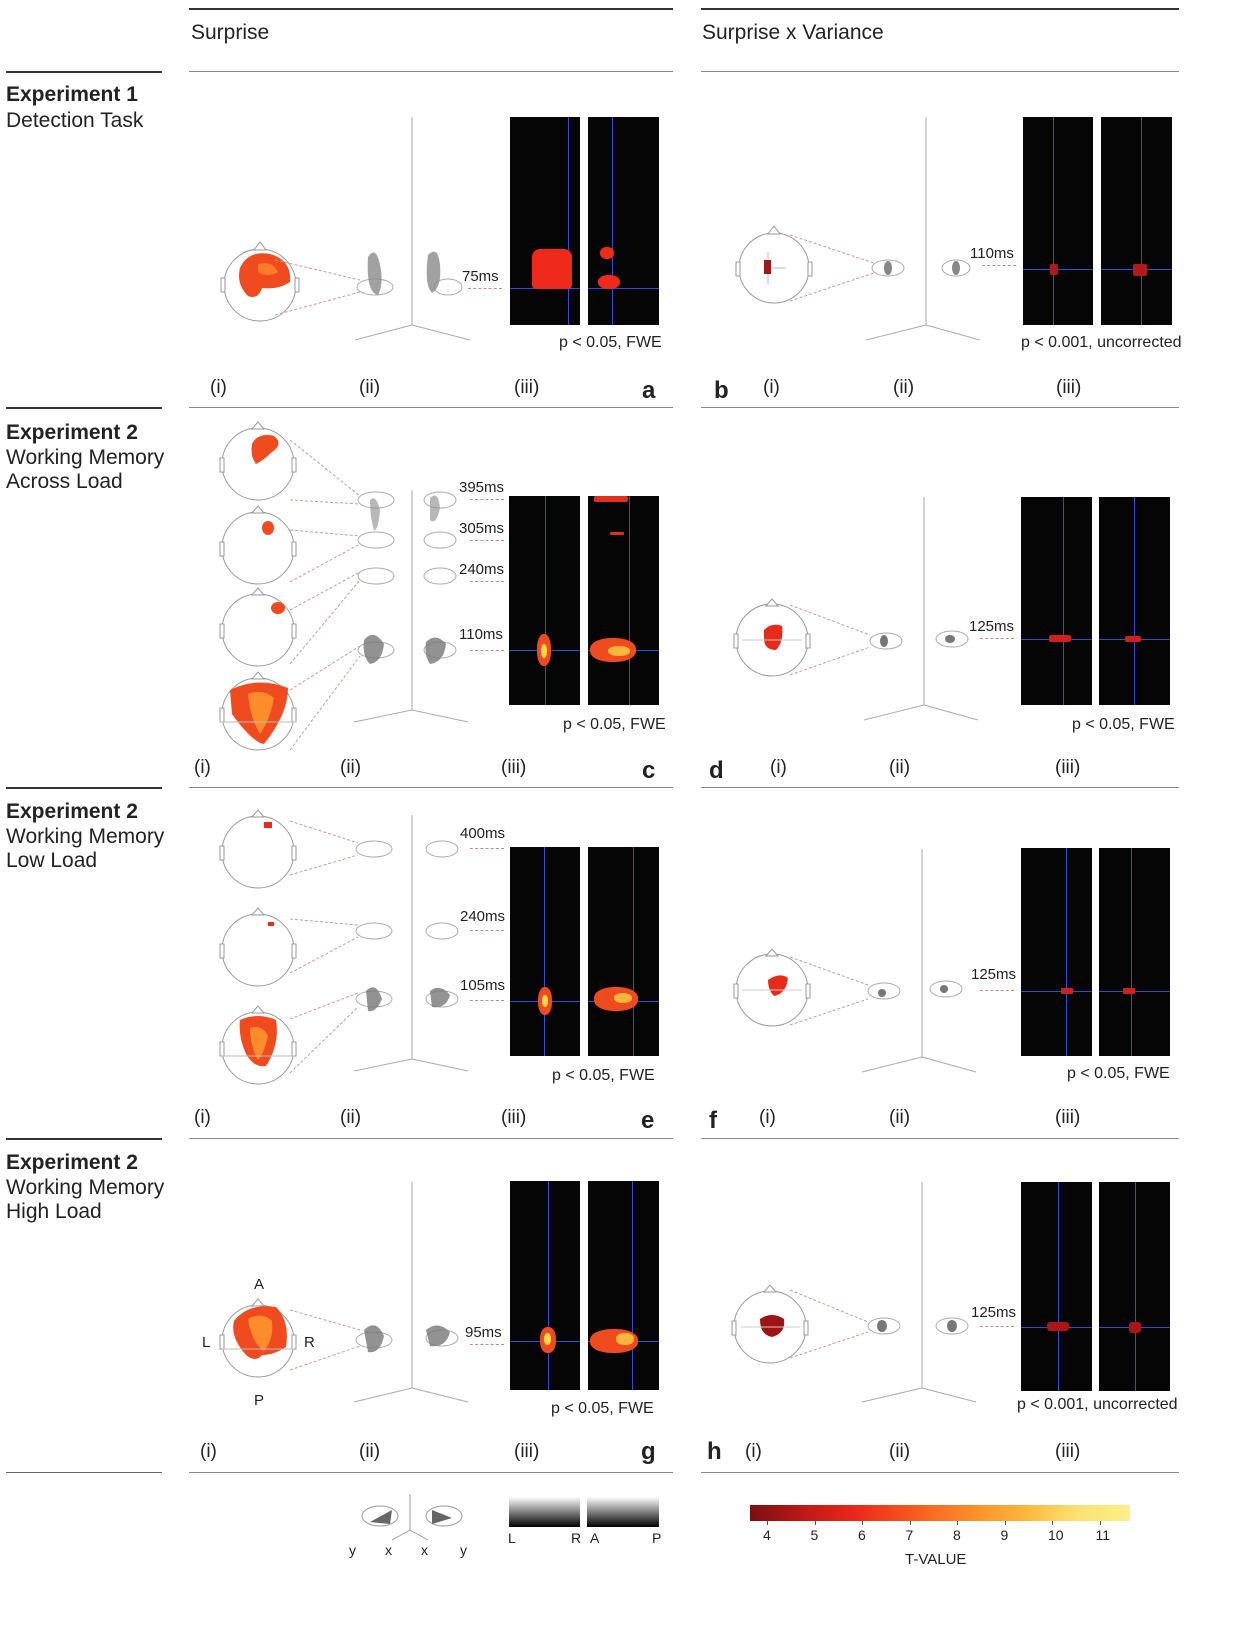 The image size is (1235, 1642). Describe the element at coordinates (883, 1292) in the screenshot. I see `row4-right-glass-brain` at that location.